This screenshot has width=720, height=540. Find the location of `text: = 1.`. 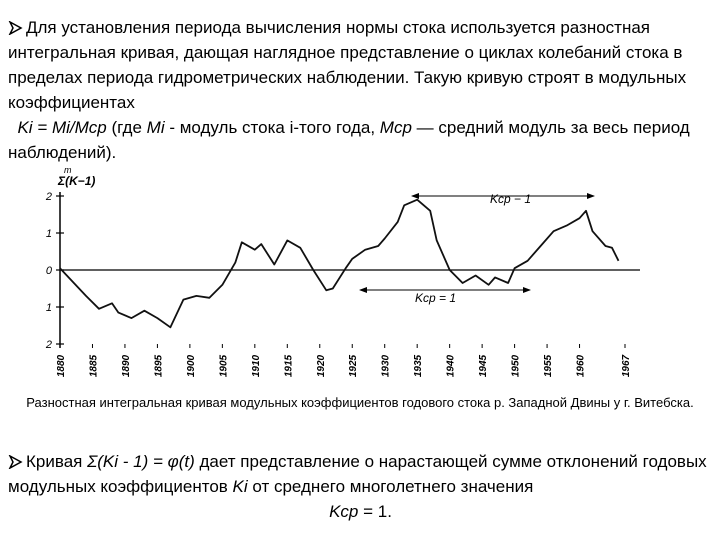

text: = 1. is located at coordinates (375, 511).